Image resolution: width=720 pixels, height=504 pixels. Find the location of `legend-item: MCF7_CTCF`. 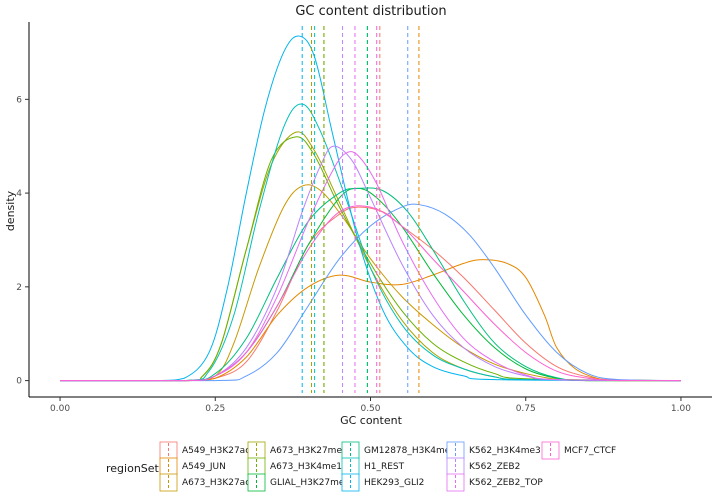

legend-item: MCF7_CTCF is located at coordinates (578, 450).